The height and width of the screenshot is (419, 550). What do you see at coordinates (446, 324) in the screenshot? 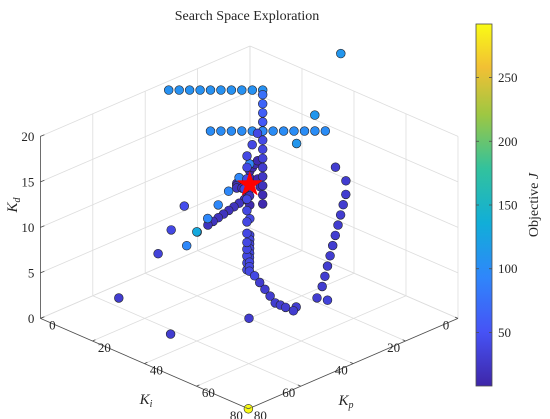
I see `y-tick-label: 0` at bounding box center [446, 324].